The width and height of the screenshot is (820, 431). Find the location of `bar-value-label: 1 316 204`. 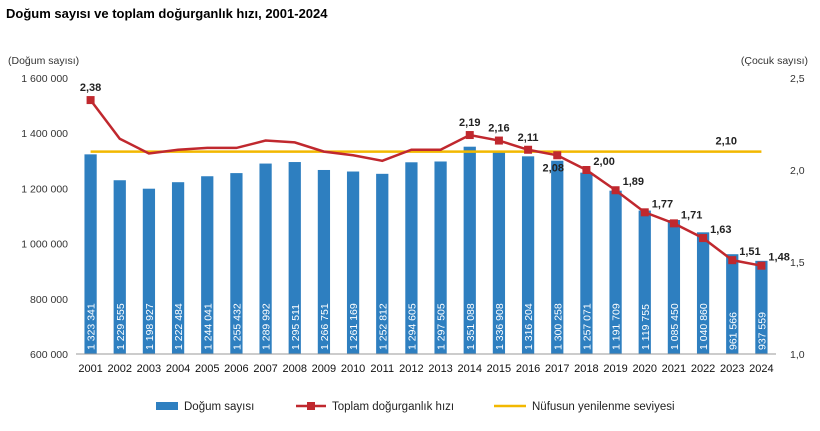

bar-value-label: 1 316 204 is located at coordinates (529, 326).